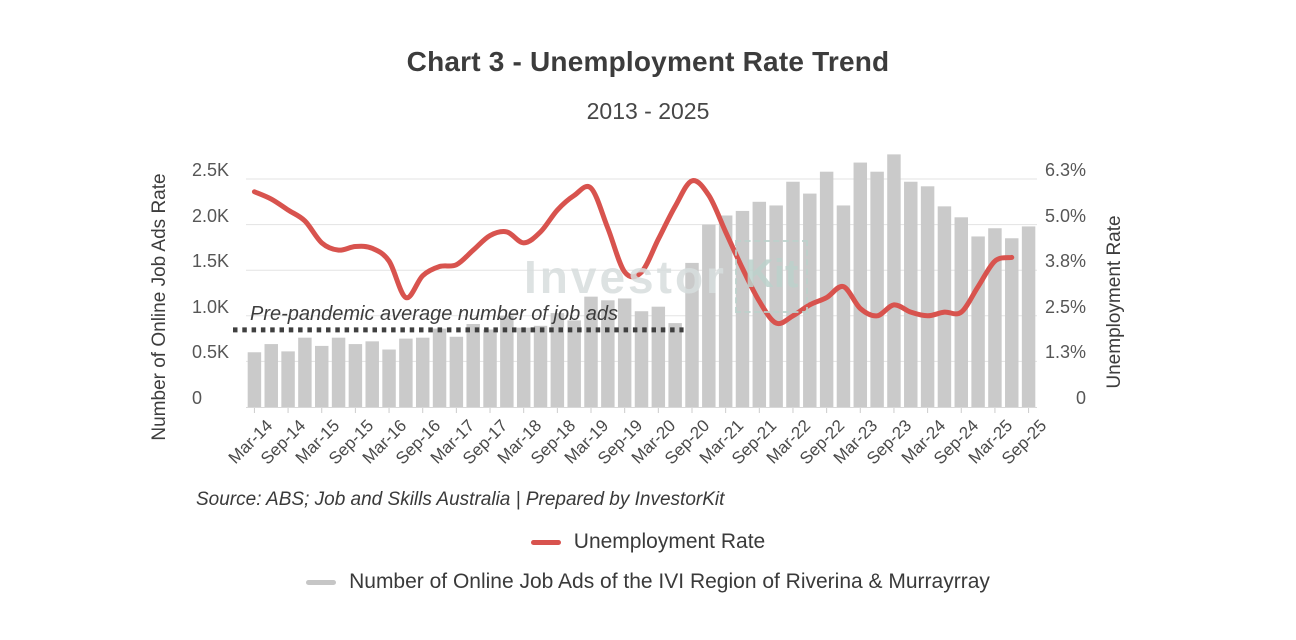  What do you see at coordinates (1065, 306) in the screenshot?
I see `y-axis-tick-right: 2.5%` at bounding box center [1065, 306].